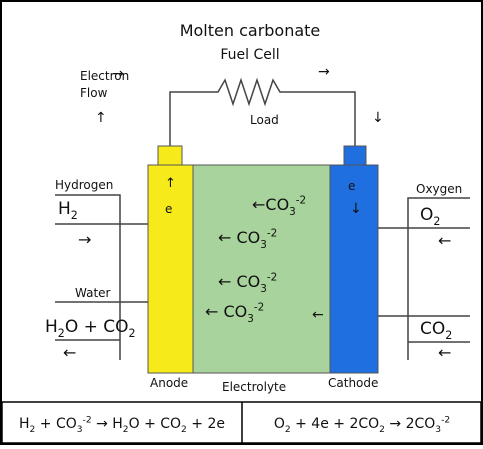 This screenshot has height=449, width=483. I want to click on text-part: Water, so click(93, 293).